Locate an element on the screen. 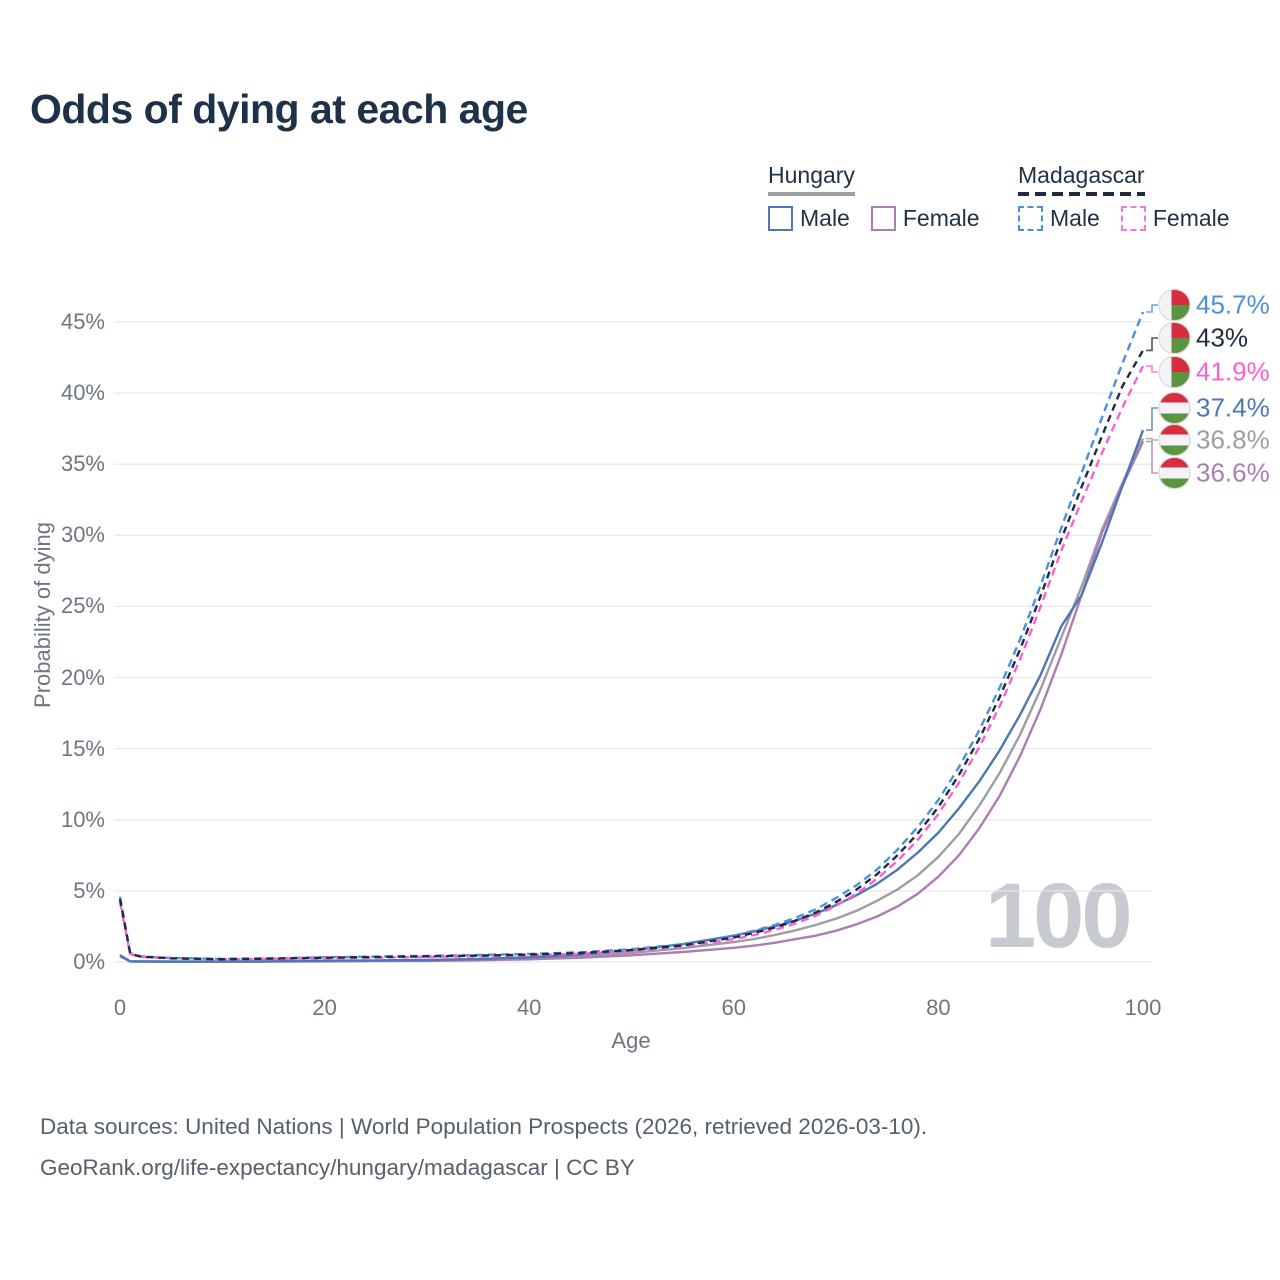 The width and height of the screenshot is (1280, 1280). legend-label-madagascar-female: Female is located at coordinates (1191, 218).